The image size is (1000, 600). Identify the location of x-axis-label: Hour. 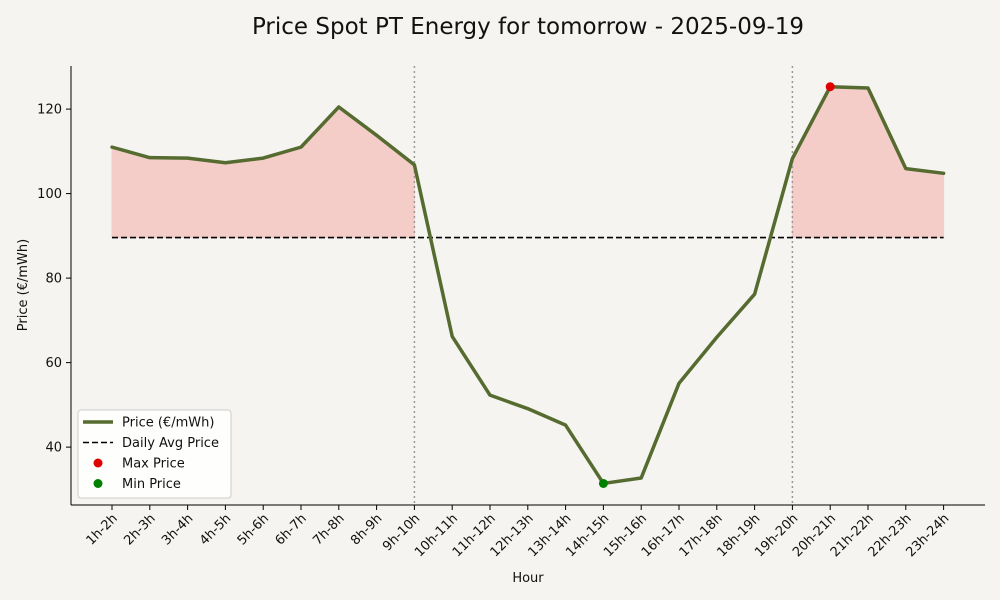
(528, 578).